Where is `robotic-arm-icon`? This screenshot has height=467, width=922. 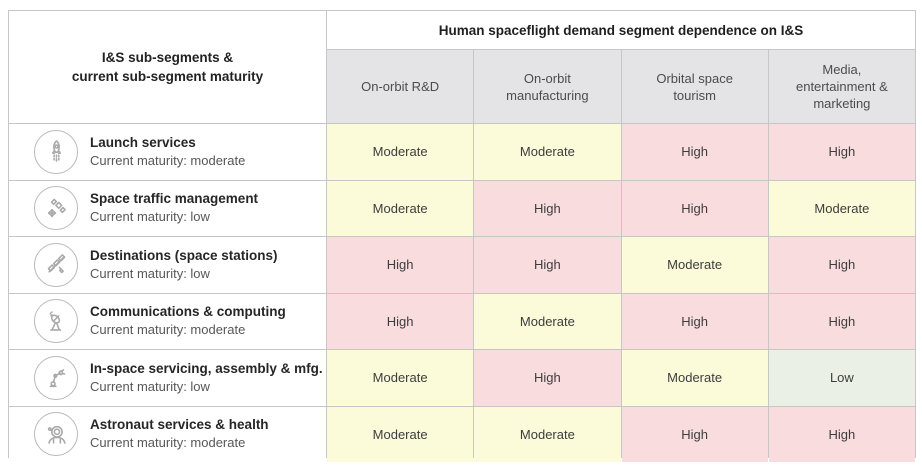 robotic-arm-icon is located at coordinates (56, 377).